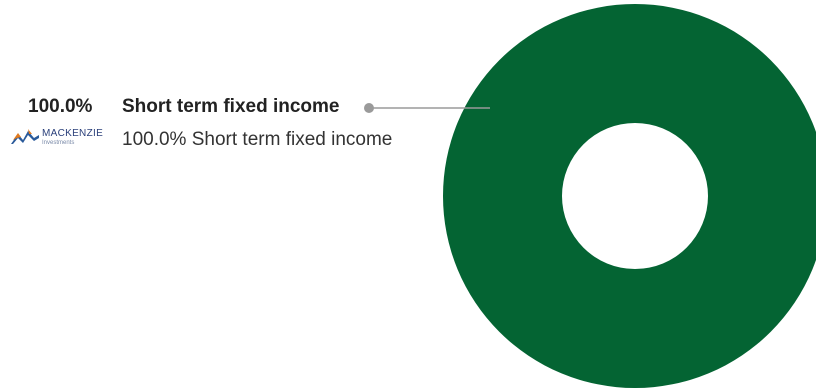 The width and height of the screenshot is (816, 388). What do you see at coordinates (257, 139) in the screenshot?
I see `legend-entry-label: 100.0% Short term fixed income` at bounding box center [257, 139].